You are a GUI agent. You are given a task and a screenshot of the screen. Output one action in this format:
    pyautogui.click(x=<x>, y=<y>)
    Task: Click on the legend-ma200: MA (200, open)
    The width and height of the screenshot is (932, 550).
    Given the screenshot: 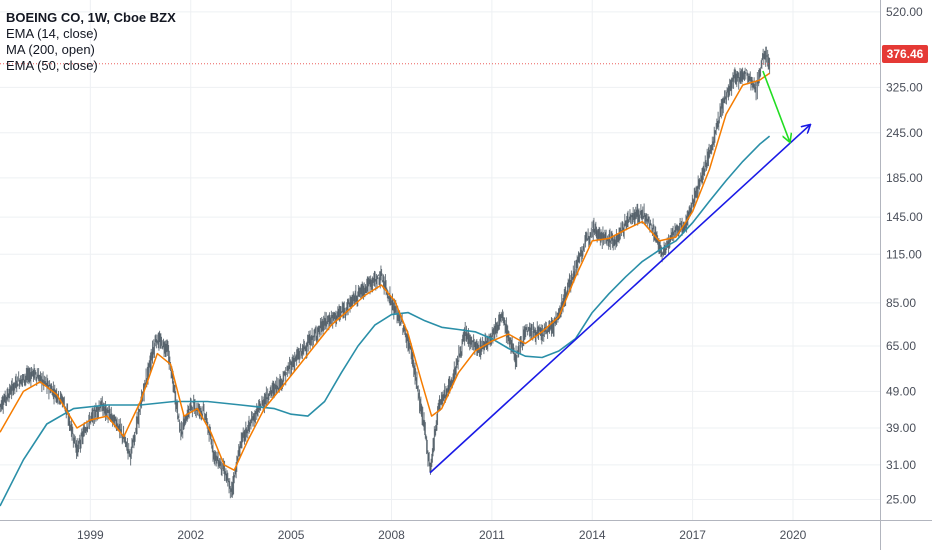 What is the action you would take?
    pyautogui.click(x=50, y=49)
    